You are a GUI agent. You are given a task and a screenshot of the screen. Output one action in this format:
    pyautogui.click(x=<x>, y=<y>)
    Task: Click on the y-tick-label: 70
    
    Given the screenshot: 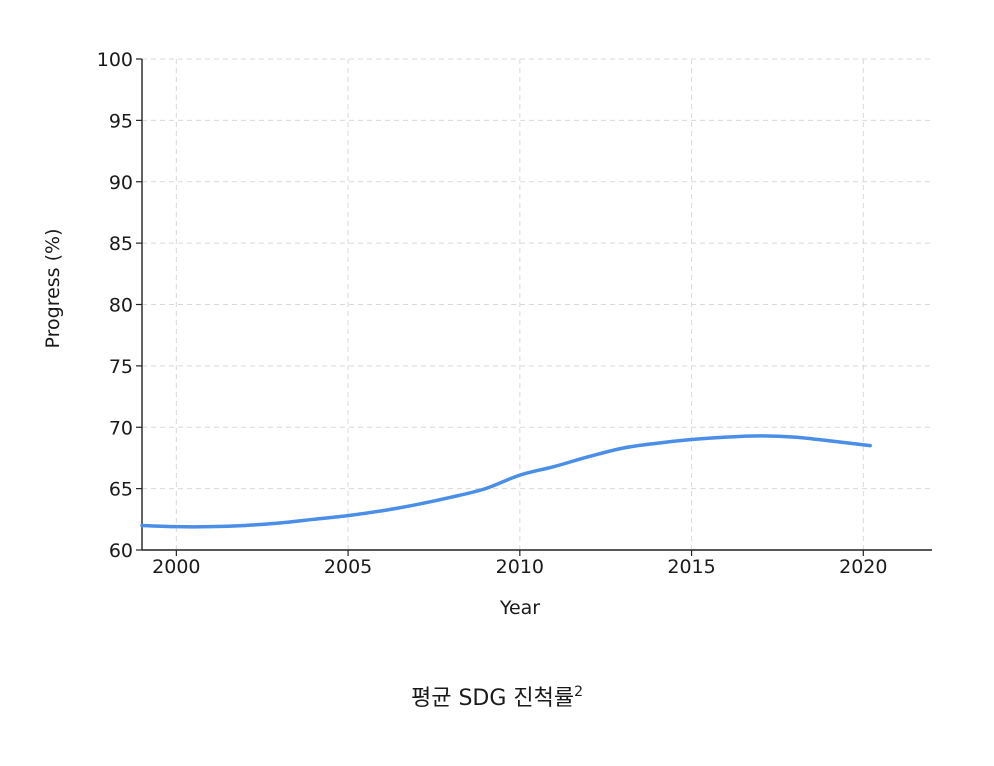 What is the action you would take?
    pyautogui.click(x=121, y=428)
    